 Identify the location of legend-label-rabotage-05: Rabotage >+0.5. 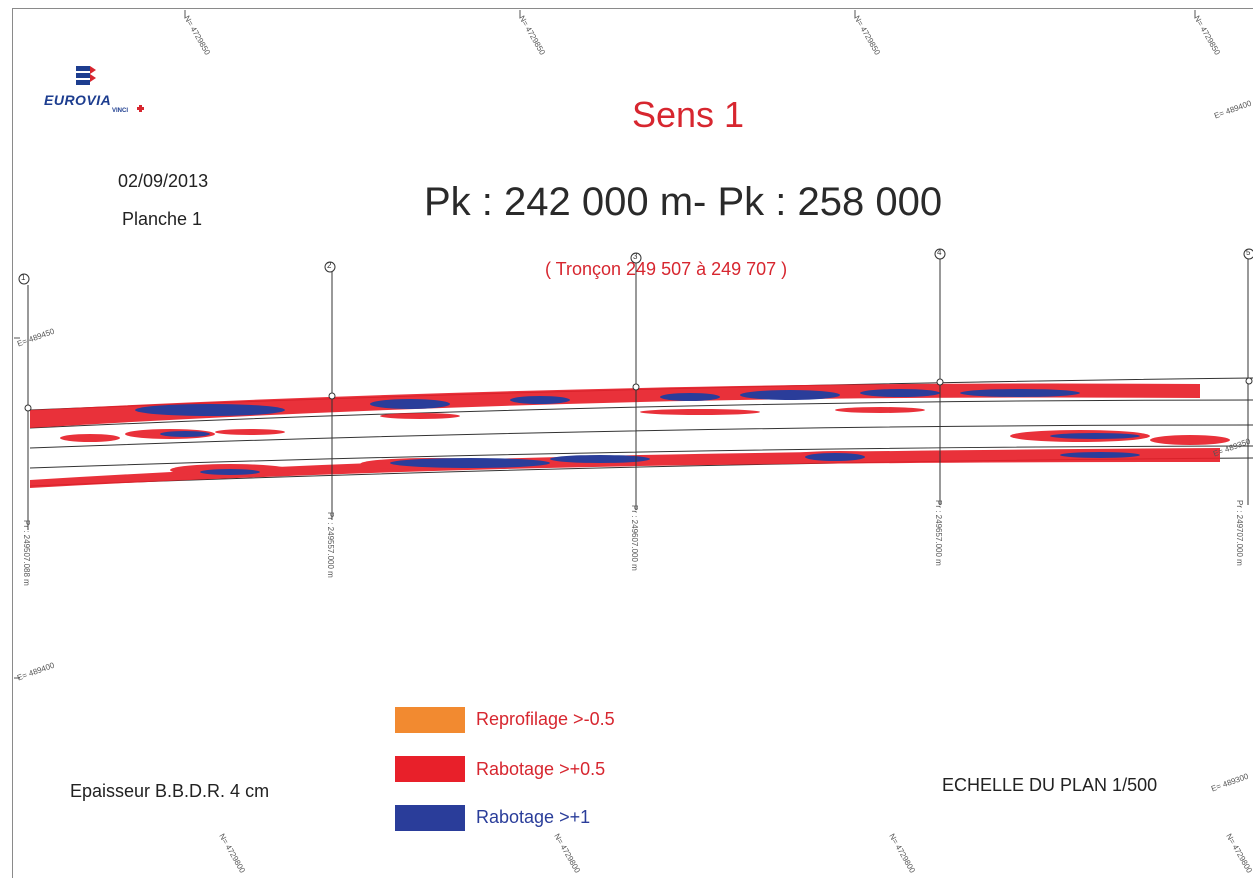
(541, 769).